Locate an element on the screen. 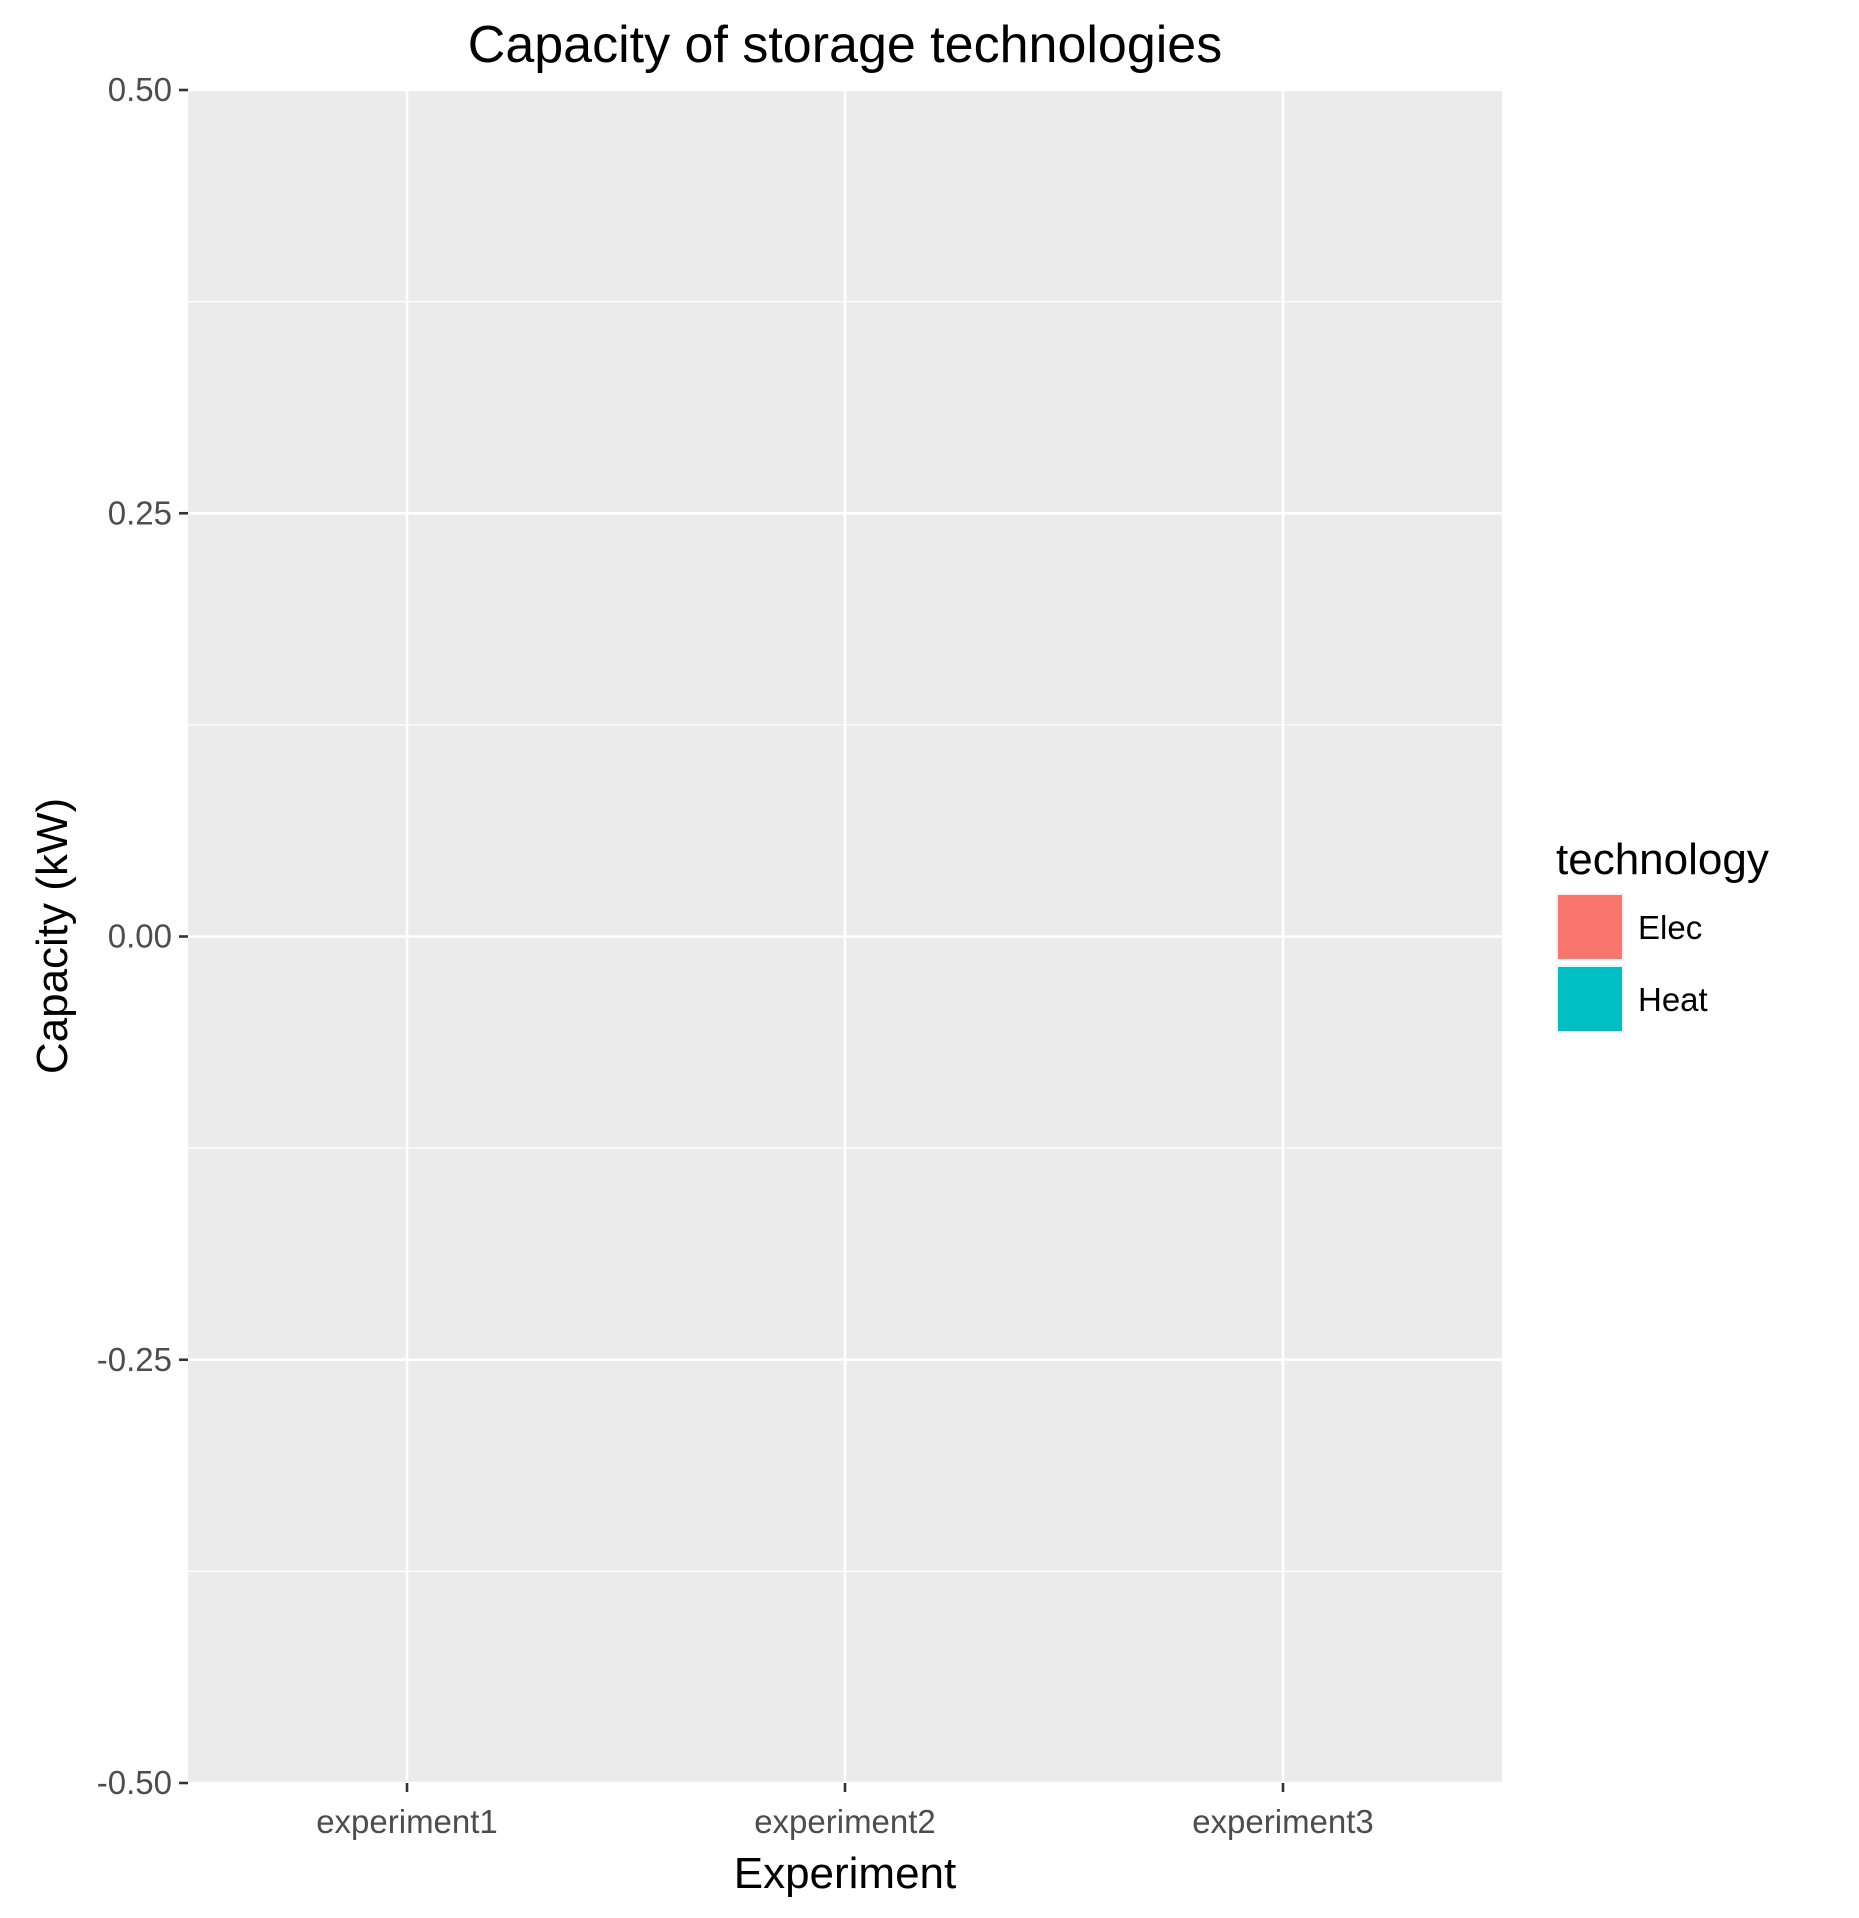  y-tick-label: 0.25 is located at coordinates (140, 512).